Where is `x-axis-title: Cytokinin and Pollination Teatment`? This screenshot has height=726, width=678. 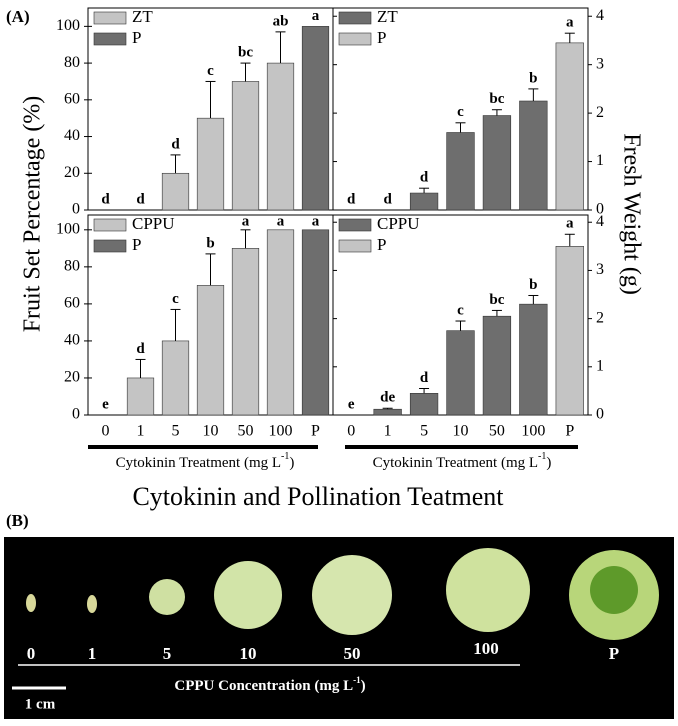 x-axis-title: Cytokinin and Pollination Teatment is located at coordinates (318, 496).